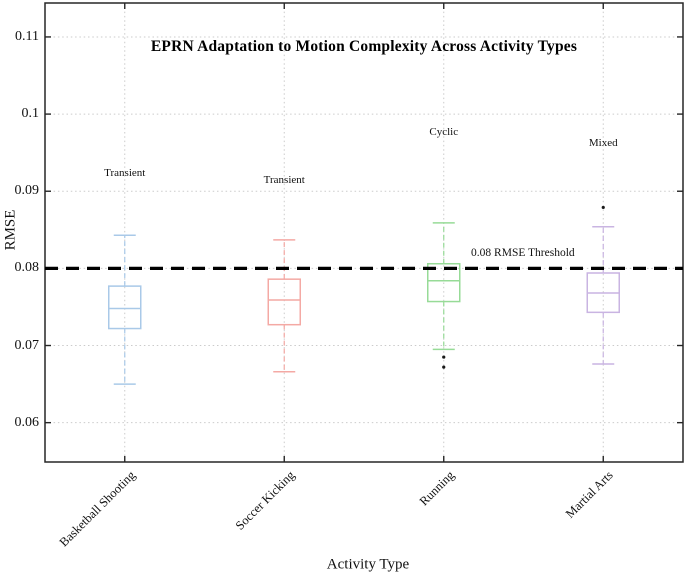 The height and width of the screenshot is (573, 685). What do you see at coordinates (10, 230) in the screenshot?
I see `y-axis-label: RMSE` at bounding box center [10, 230].